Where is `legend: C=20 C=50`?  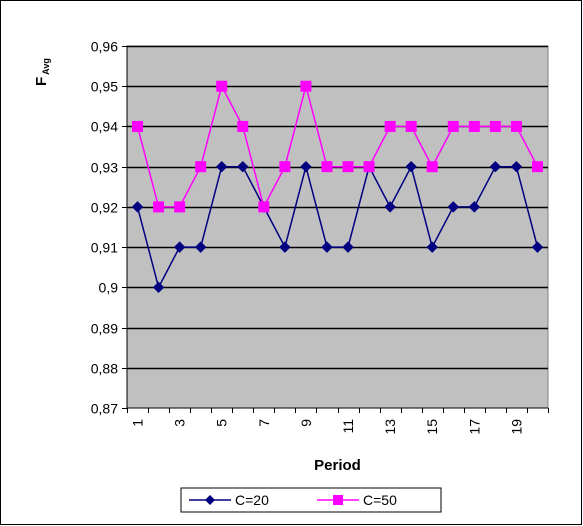 legend: C=20 C=50 is located at coordinates (311, 500).